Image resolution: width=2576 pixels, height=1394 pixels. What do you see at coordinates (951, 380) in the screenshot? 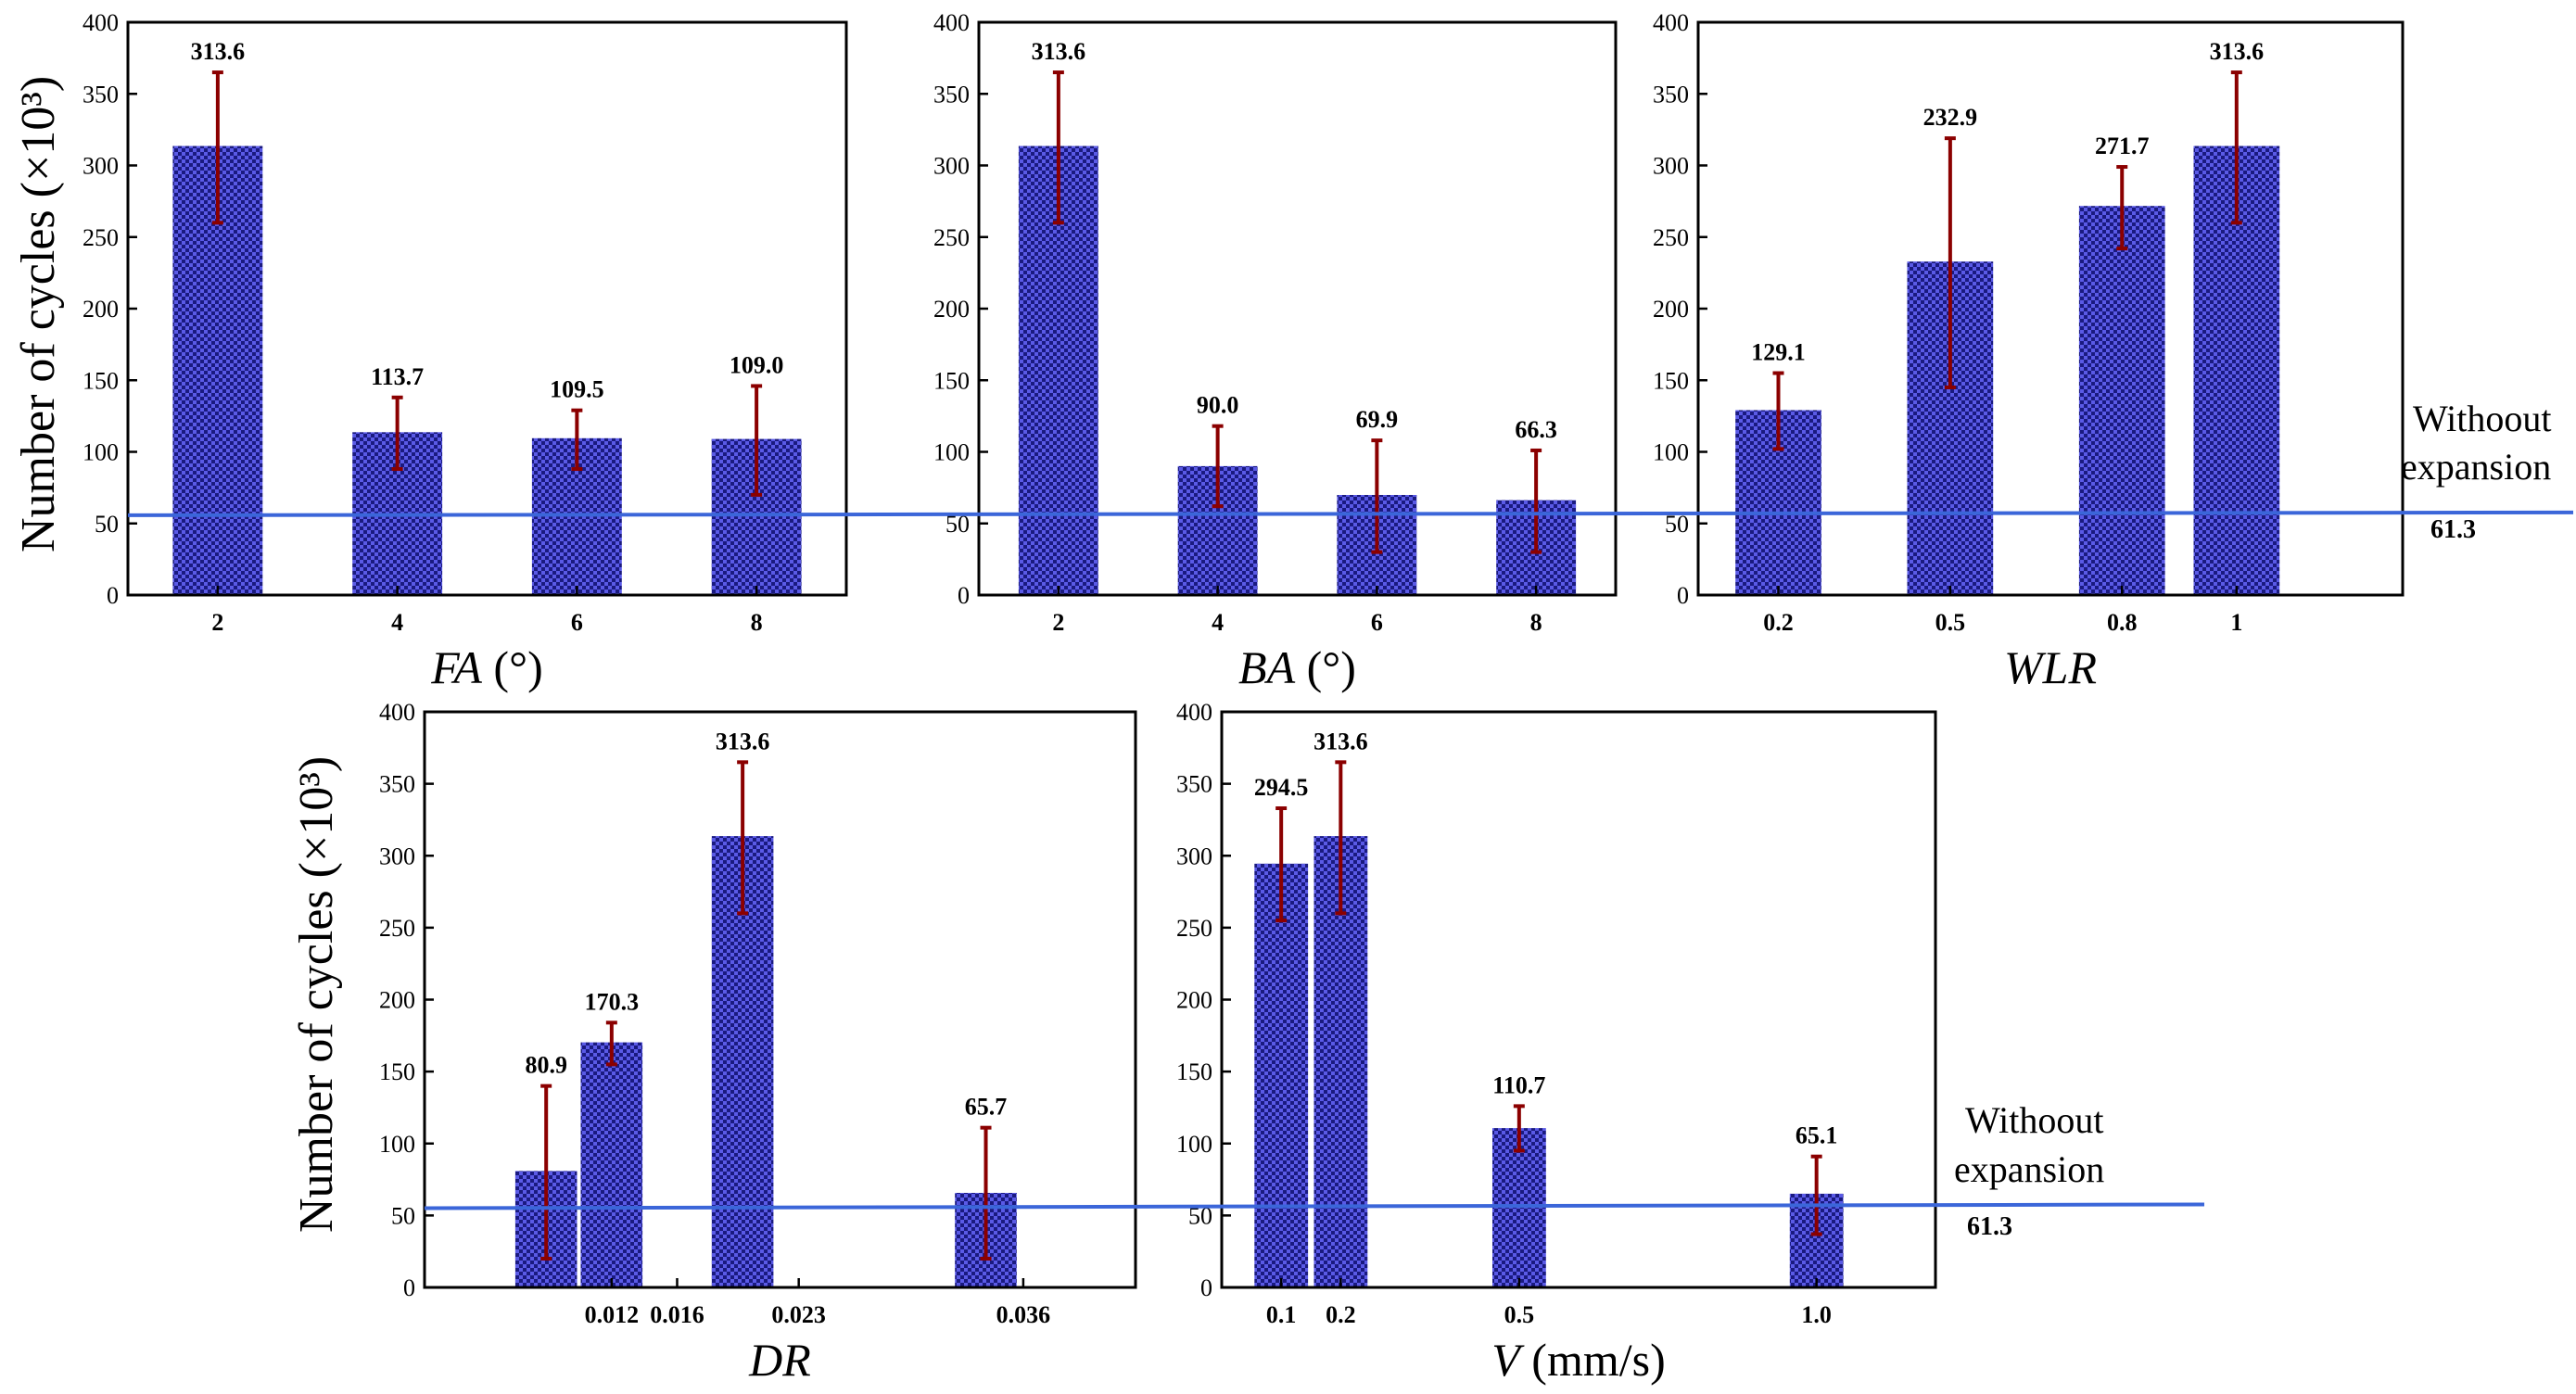
I see `y-tick-label-2-4: 150` at bounding box center [951, 380].